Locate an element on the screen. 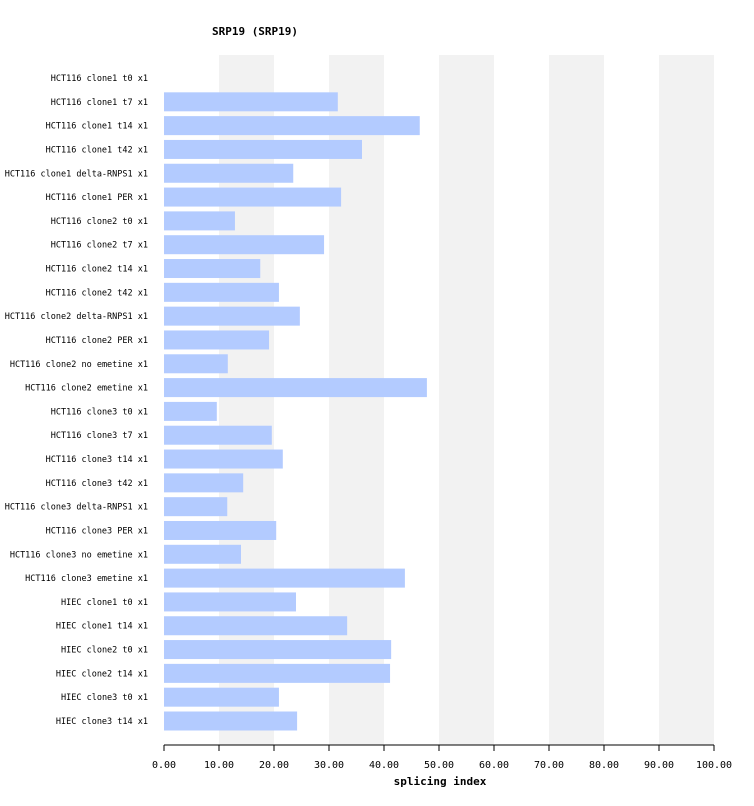 The height and width of the screenshot is (806, 754). x-tick-label: 50.00 is located at coordinates (439, 765).